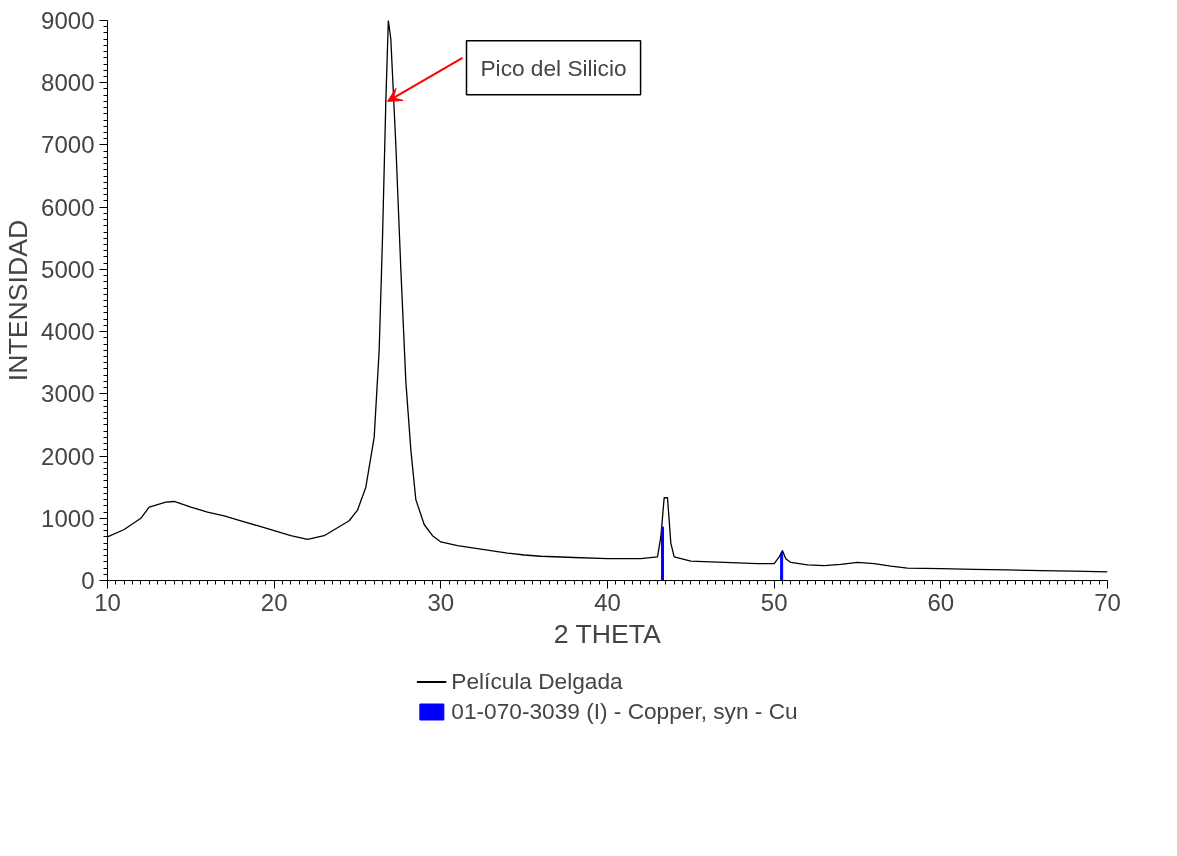  I want to click on x-tick-label: 50, so click(774, 602).